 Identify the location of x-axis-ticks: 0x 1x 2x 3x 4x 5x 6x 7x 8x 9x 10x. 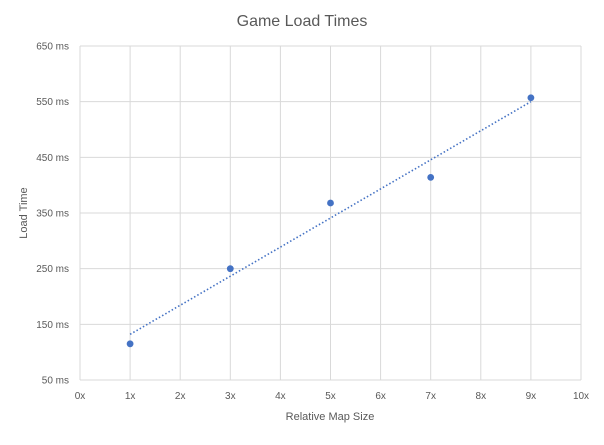
(332, 396).